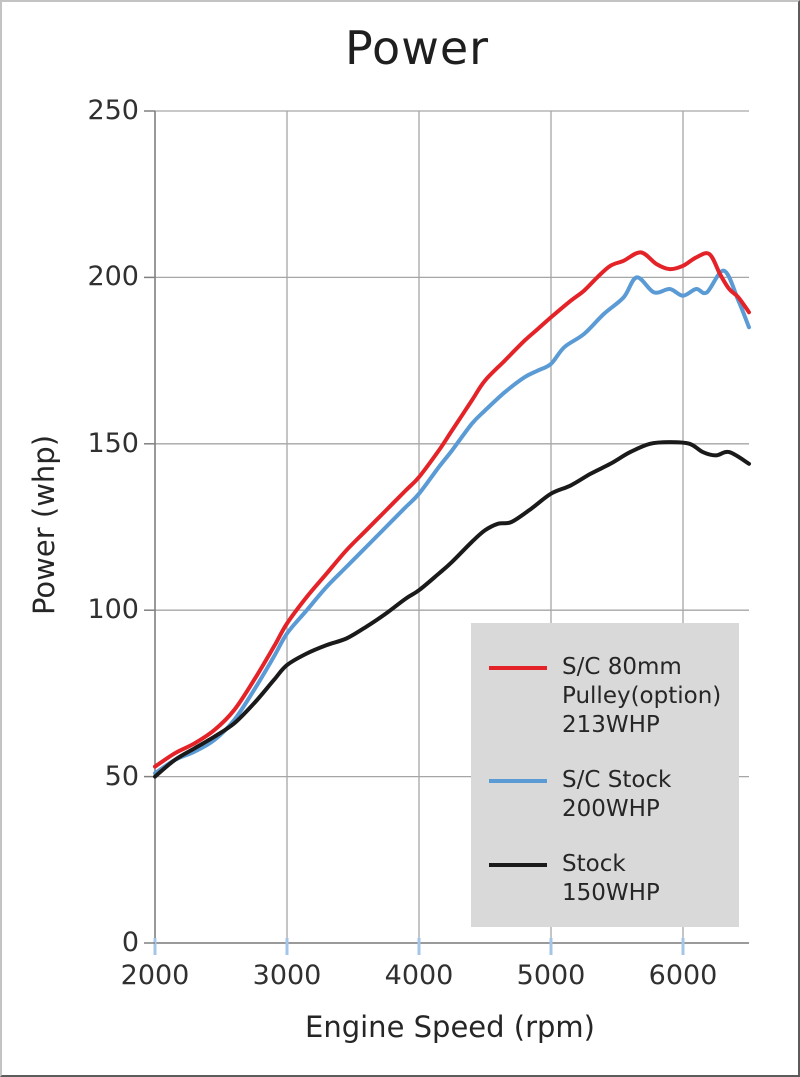 The width and height of the screenshot is (800, 1077). I want to click on chart-title: Power, so click(417, 48).